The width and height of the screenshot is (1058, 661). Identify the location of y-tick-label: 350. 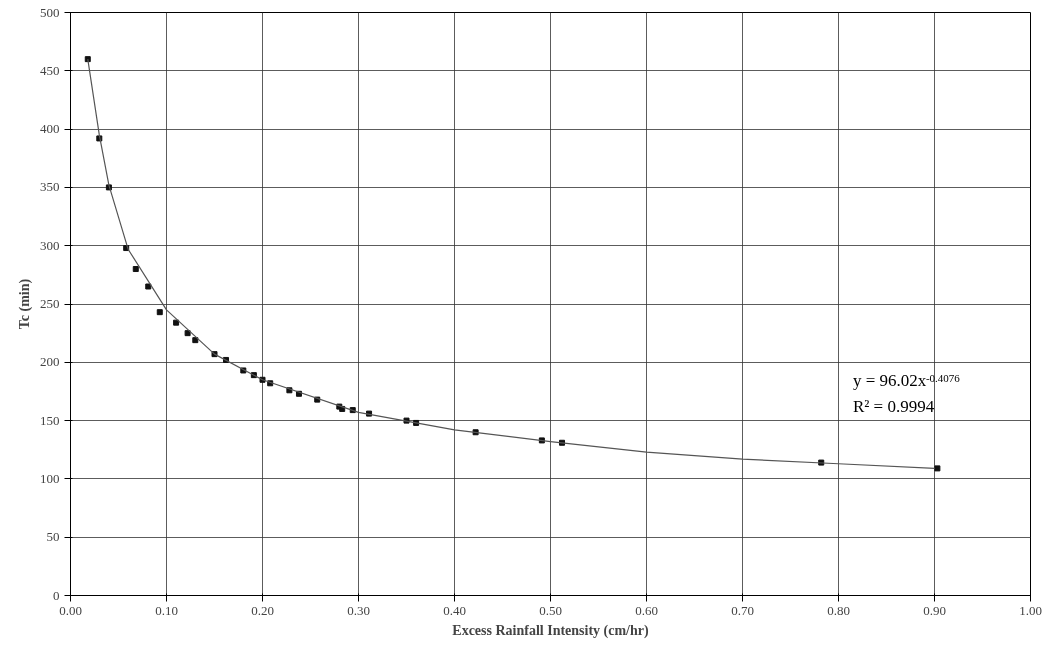
(50, 187).